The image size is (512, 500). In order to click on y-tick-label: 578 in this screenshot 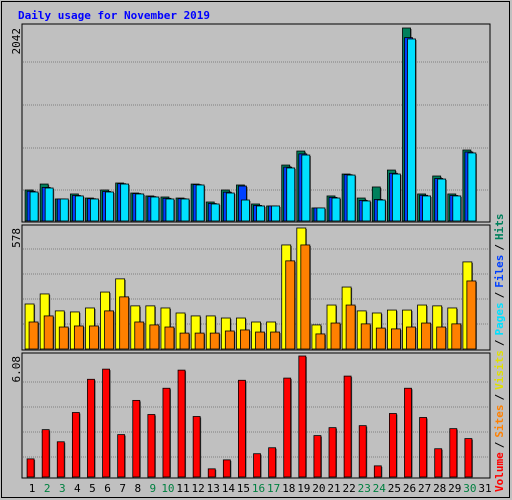, I will do `click(16, 238)`.